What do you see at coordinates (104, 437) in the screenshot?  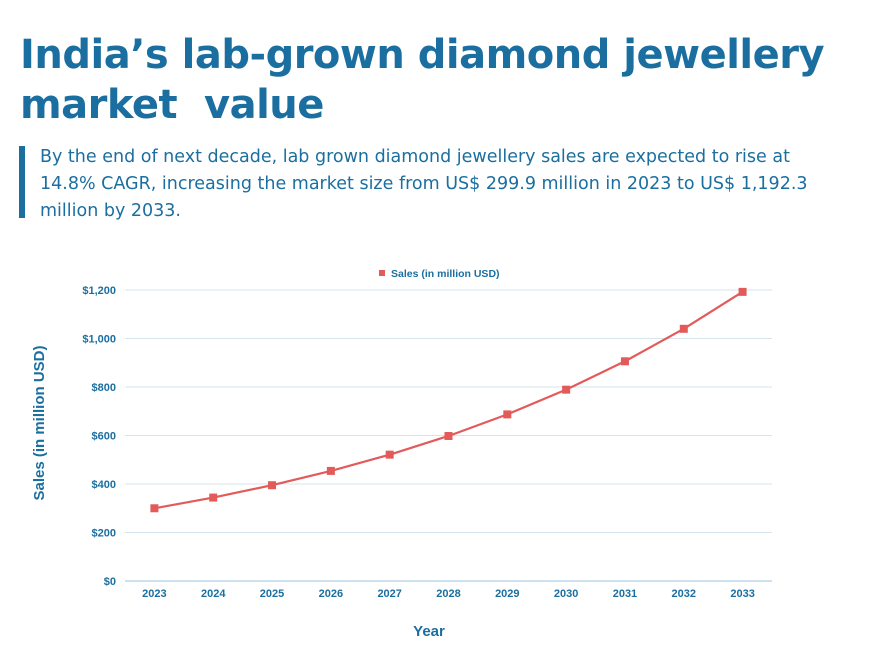 I see `y-tick-label: $600` at bounding box center [104, 437].